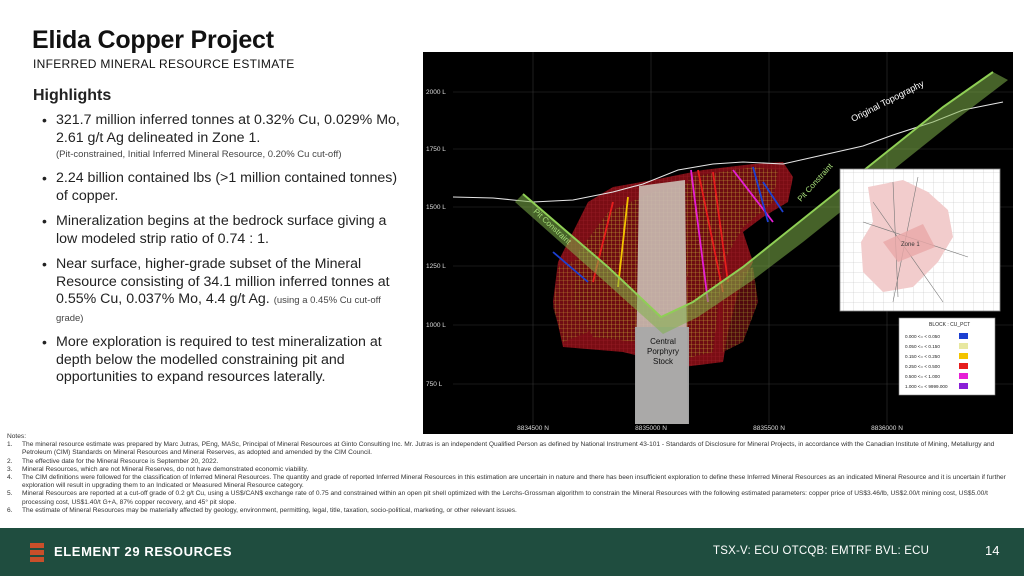 The width and height of the screenshot is (1024, 576). What do you see at coordinates (821, 551) in the screenshot?
I see `stock-tickers: TSX-V: ECU OTCQB: EMTRF BVL: ECU` at bounding box center [821, 551].